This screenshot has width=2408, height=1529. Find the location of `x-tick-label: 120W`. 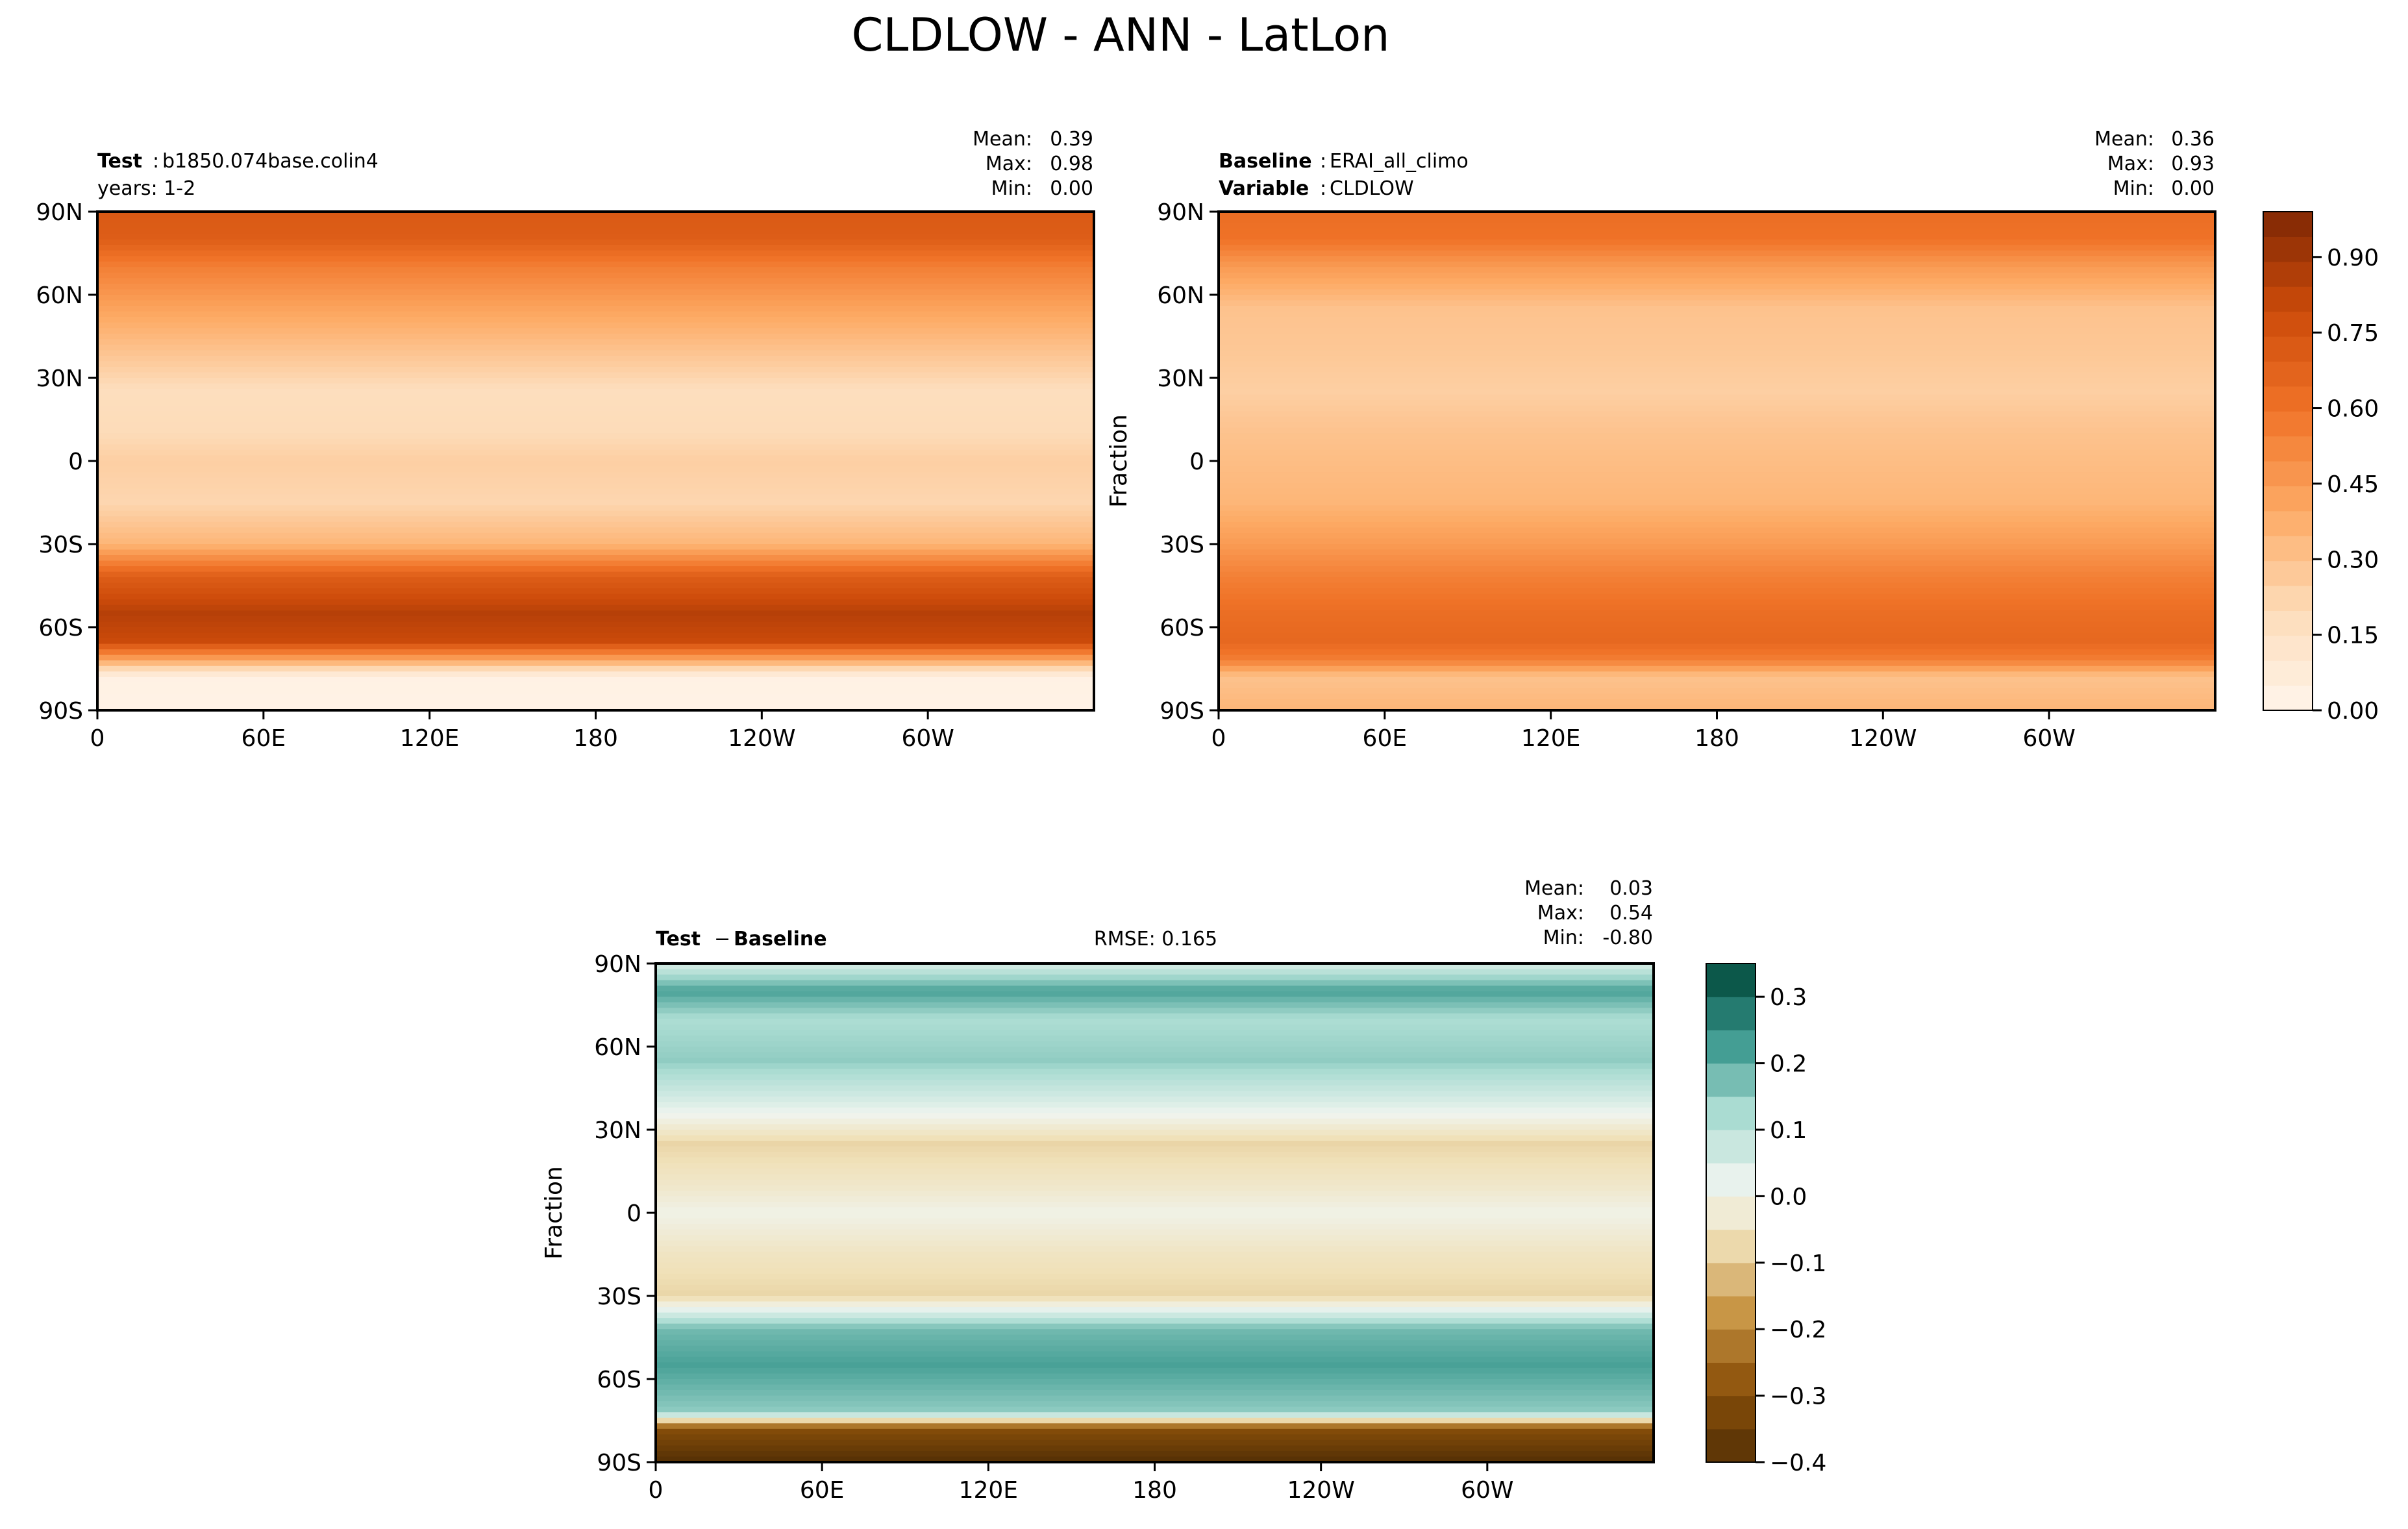

x-tick-label: 120W is located at coordinates (1321, 1490).